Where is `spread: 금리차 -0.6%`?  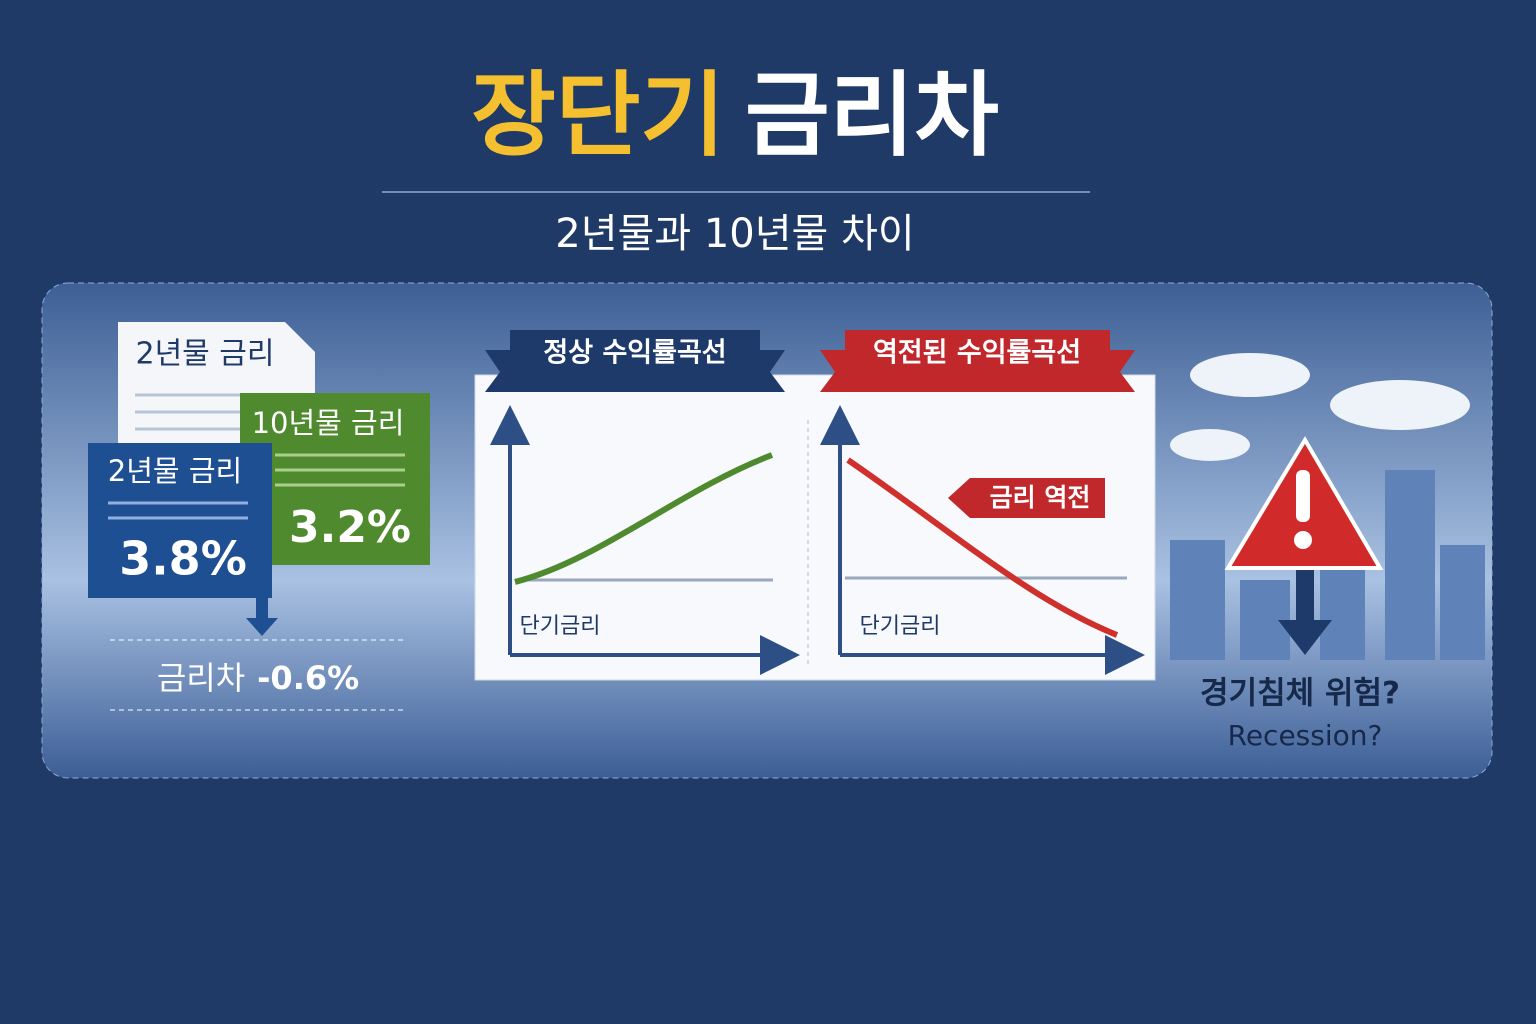
spread: 금리차 -0.6% is located at coordinates (258, 678).